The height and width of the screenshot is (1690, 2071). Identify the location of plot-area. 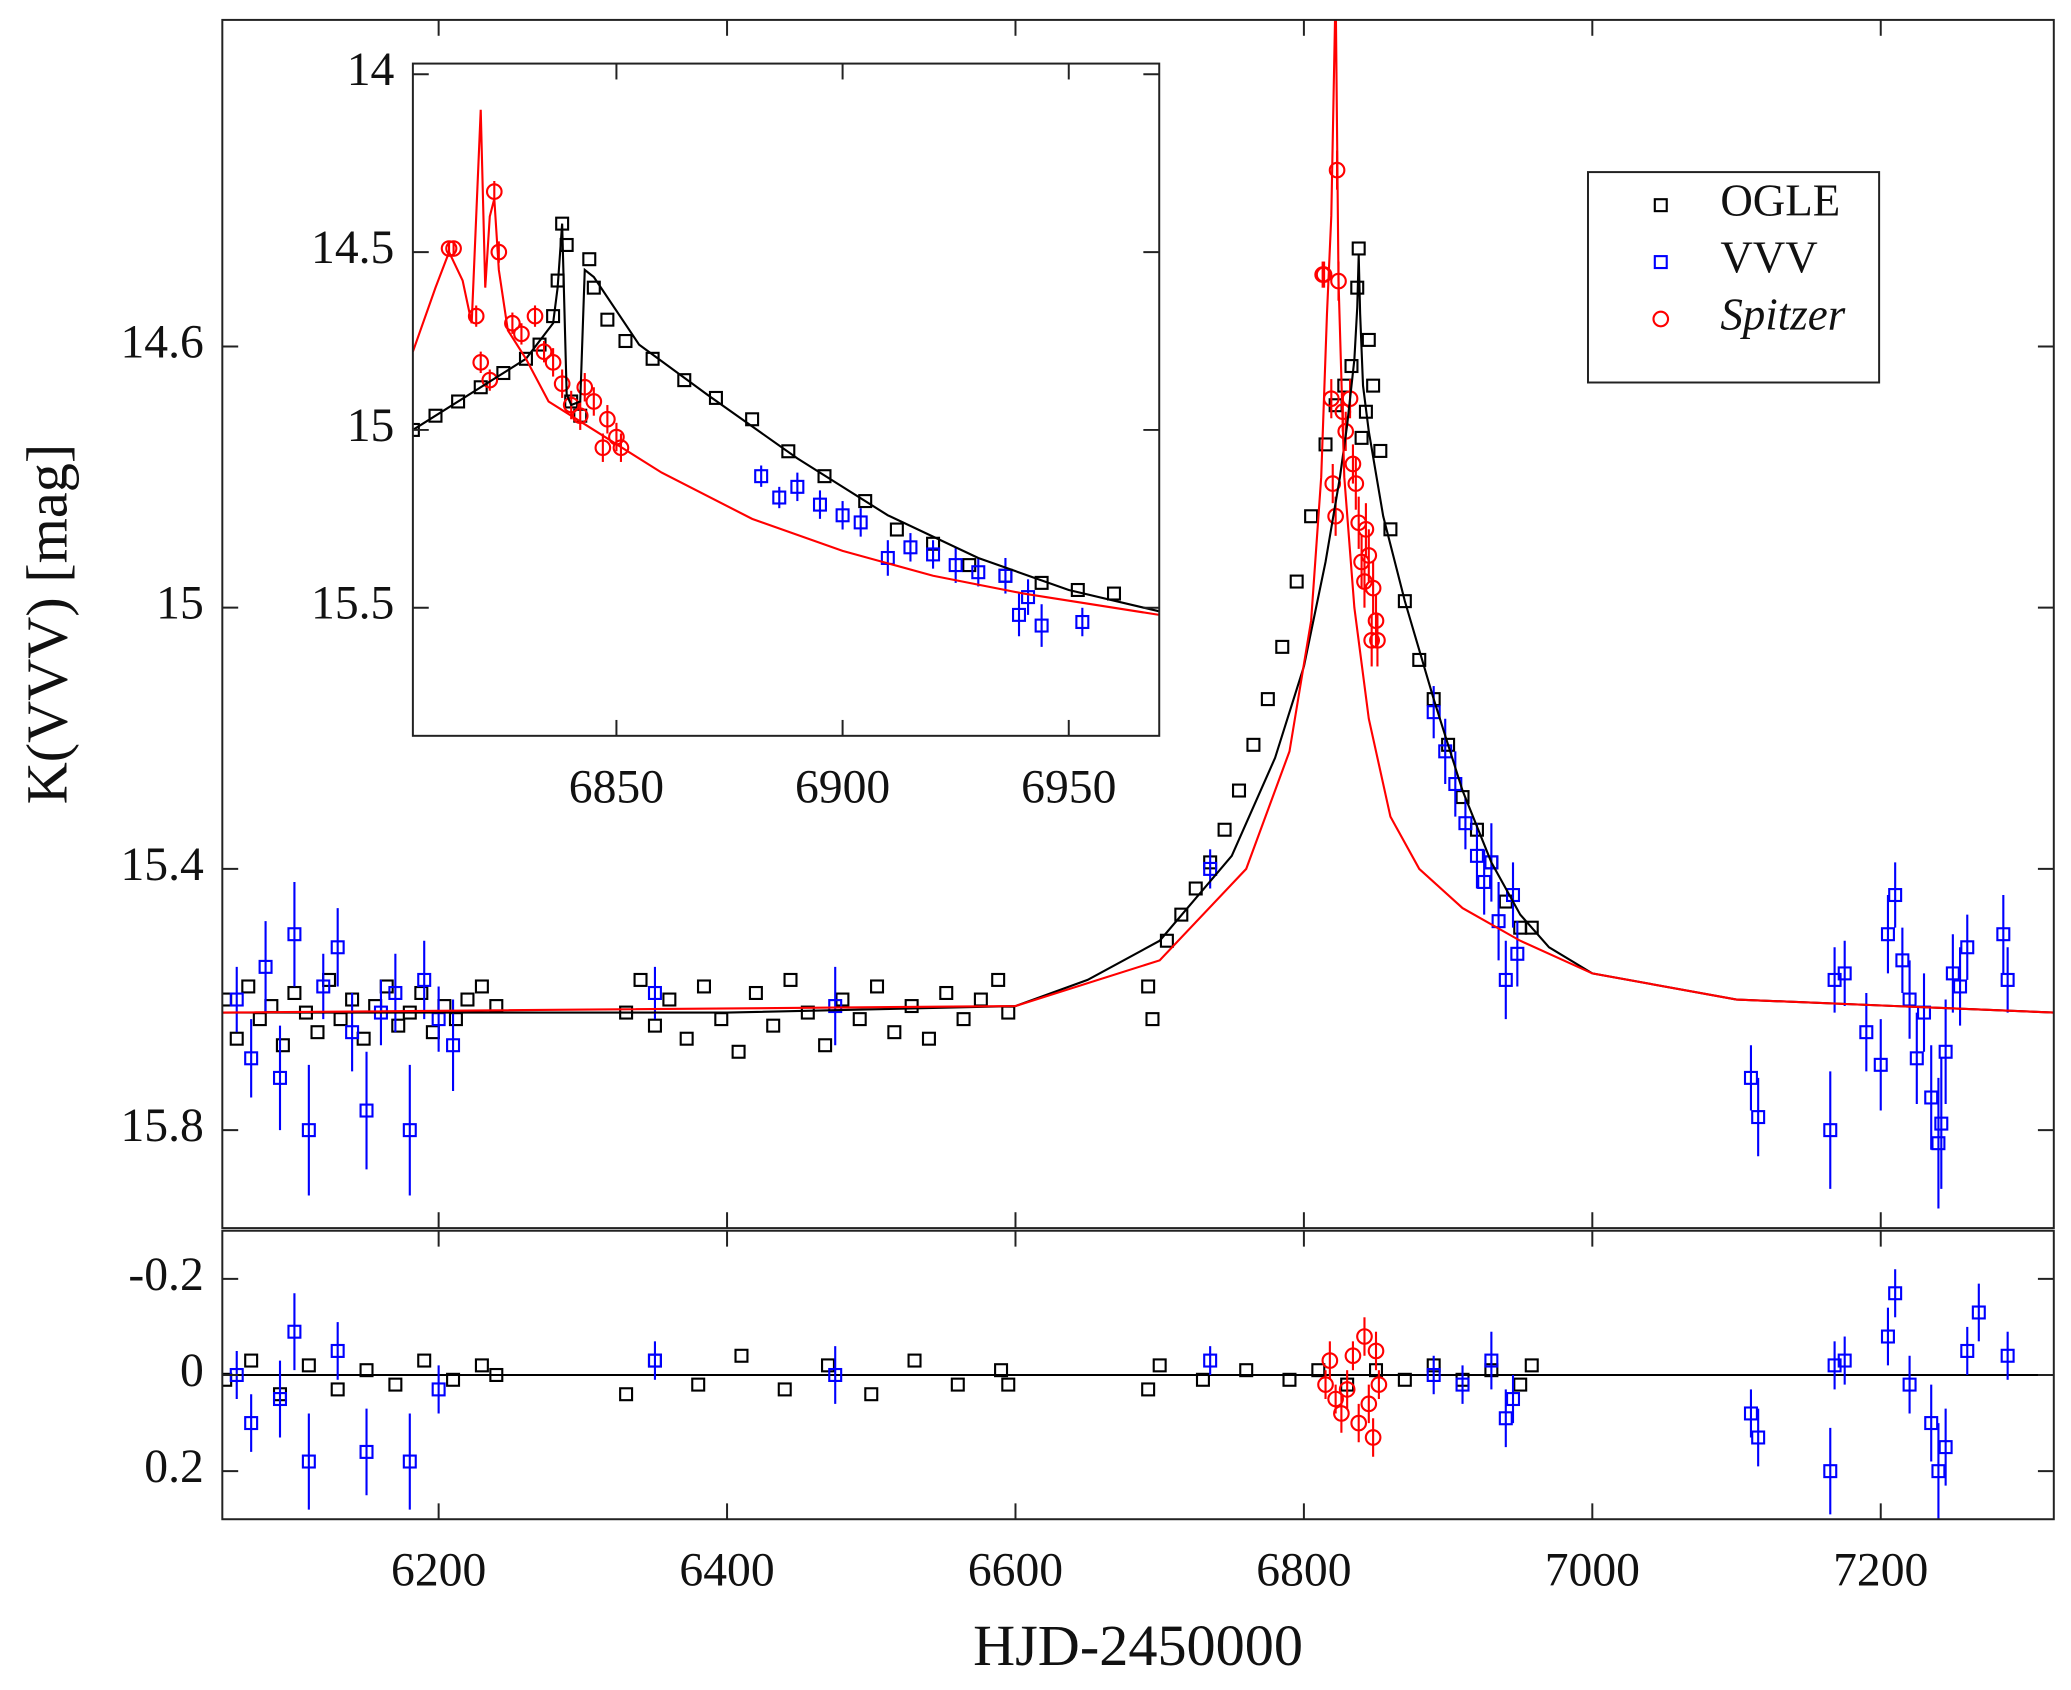
(786, 399).